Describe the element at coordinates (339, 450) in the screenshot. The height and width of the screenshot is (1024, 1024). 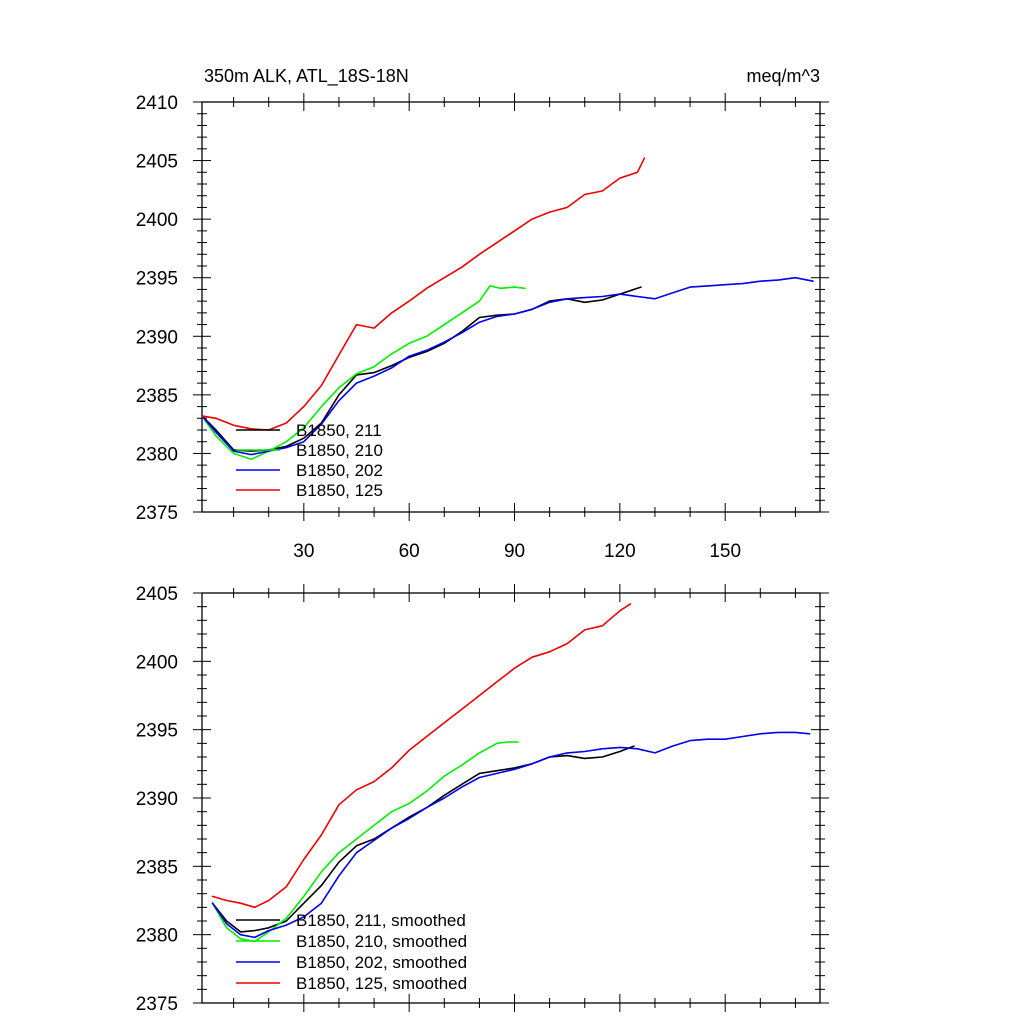
I see `legend-label-0-1: B1850, 210` at that location.